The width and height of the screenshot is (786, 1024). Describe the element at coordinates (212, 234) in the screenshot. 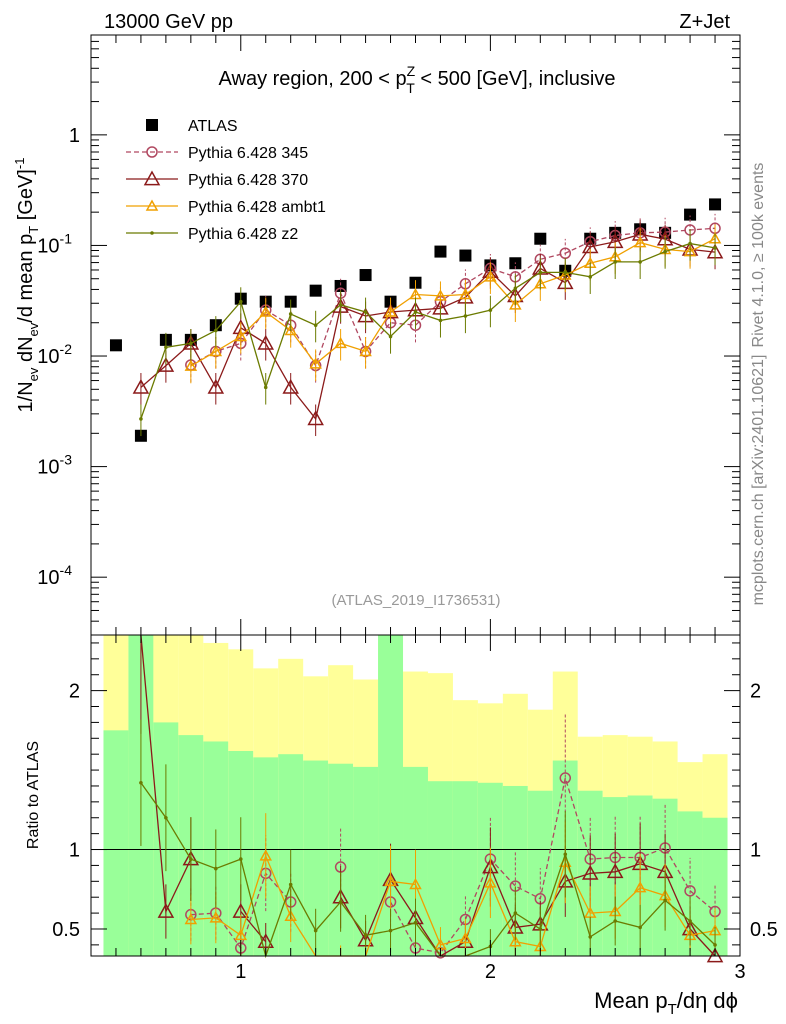

I see `legend-entry: Pythia 6.428 z2` at that location.